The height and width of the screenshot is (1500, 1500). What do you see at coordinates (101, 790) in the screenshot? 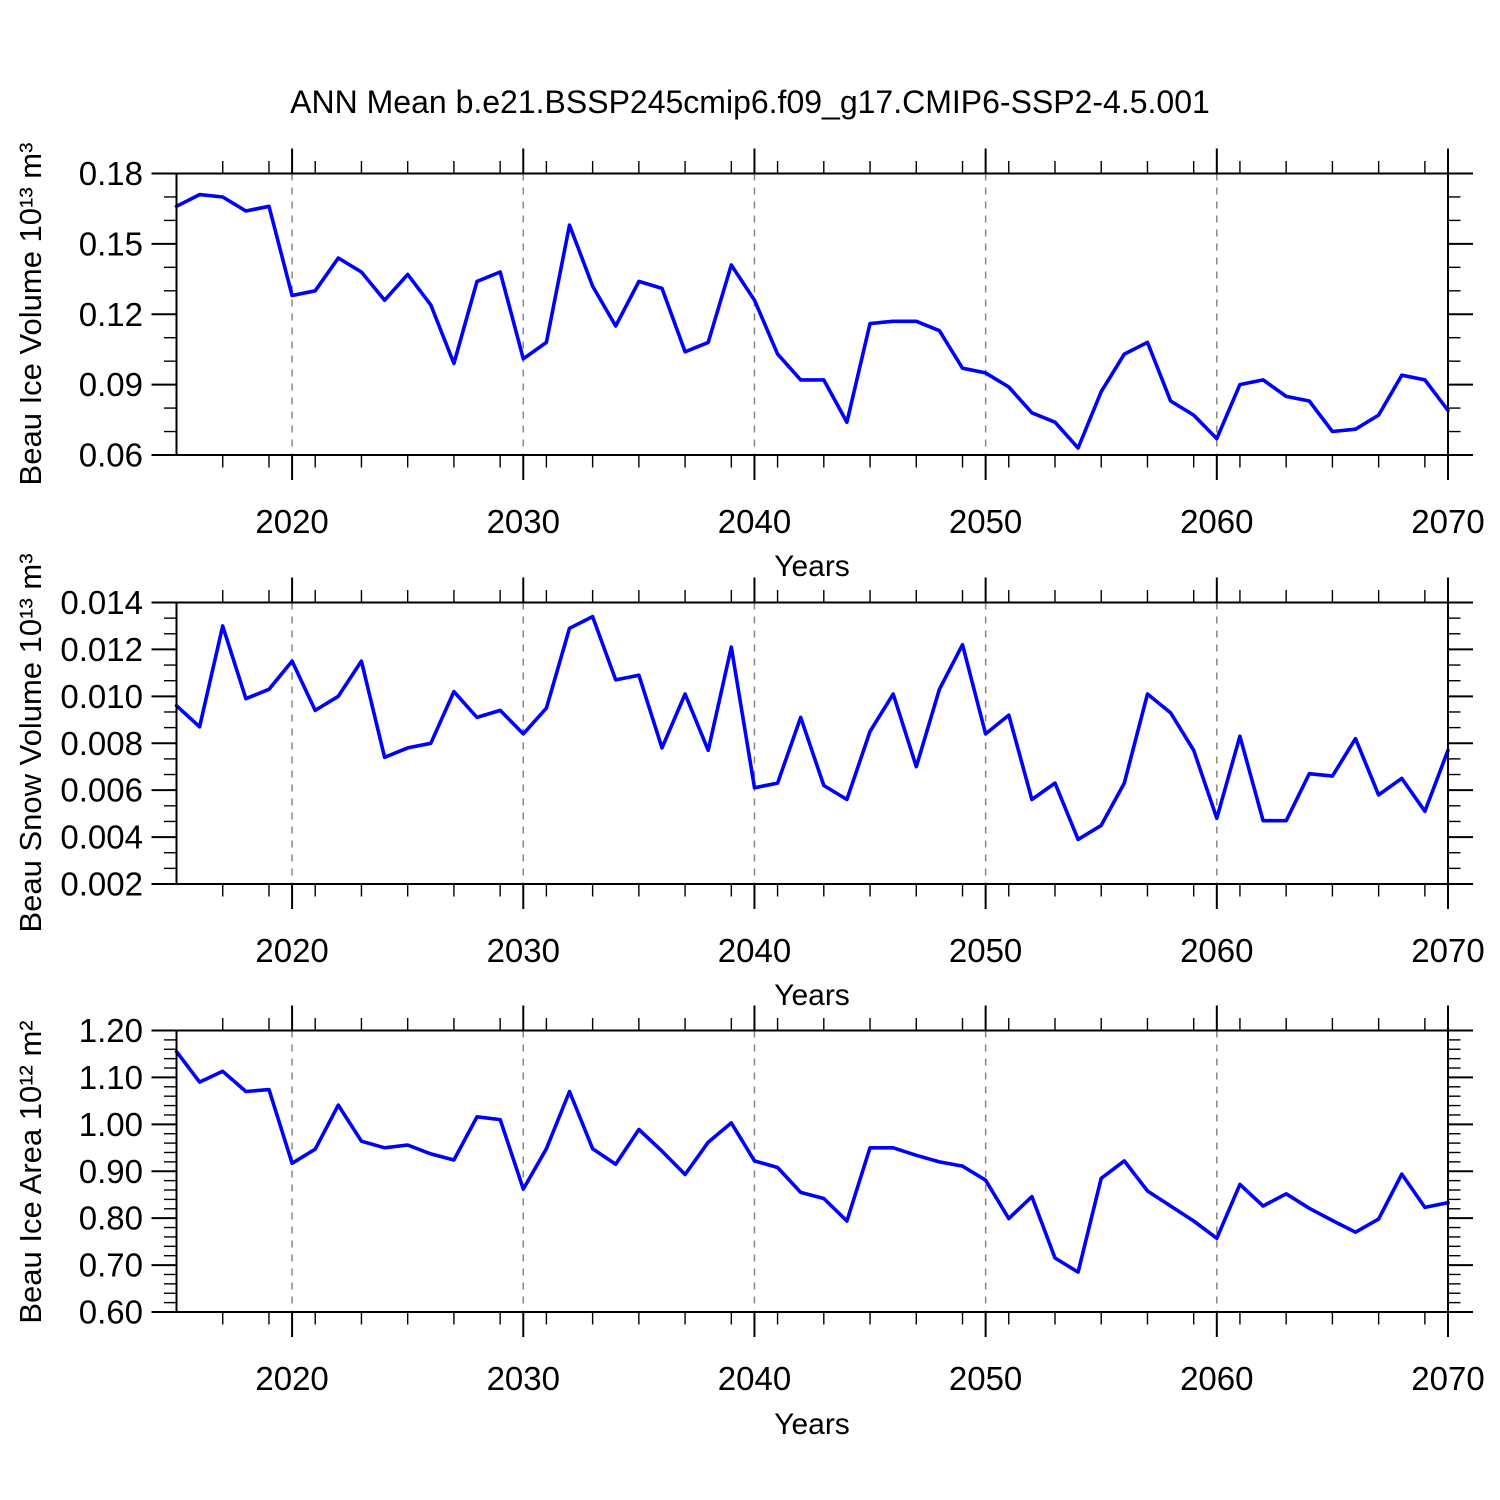
I see `y-tick-label: 0.006` at bounding box center [101, 790].